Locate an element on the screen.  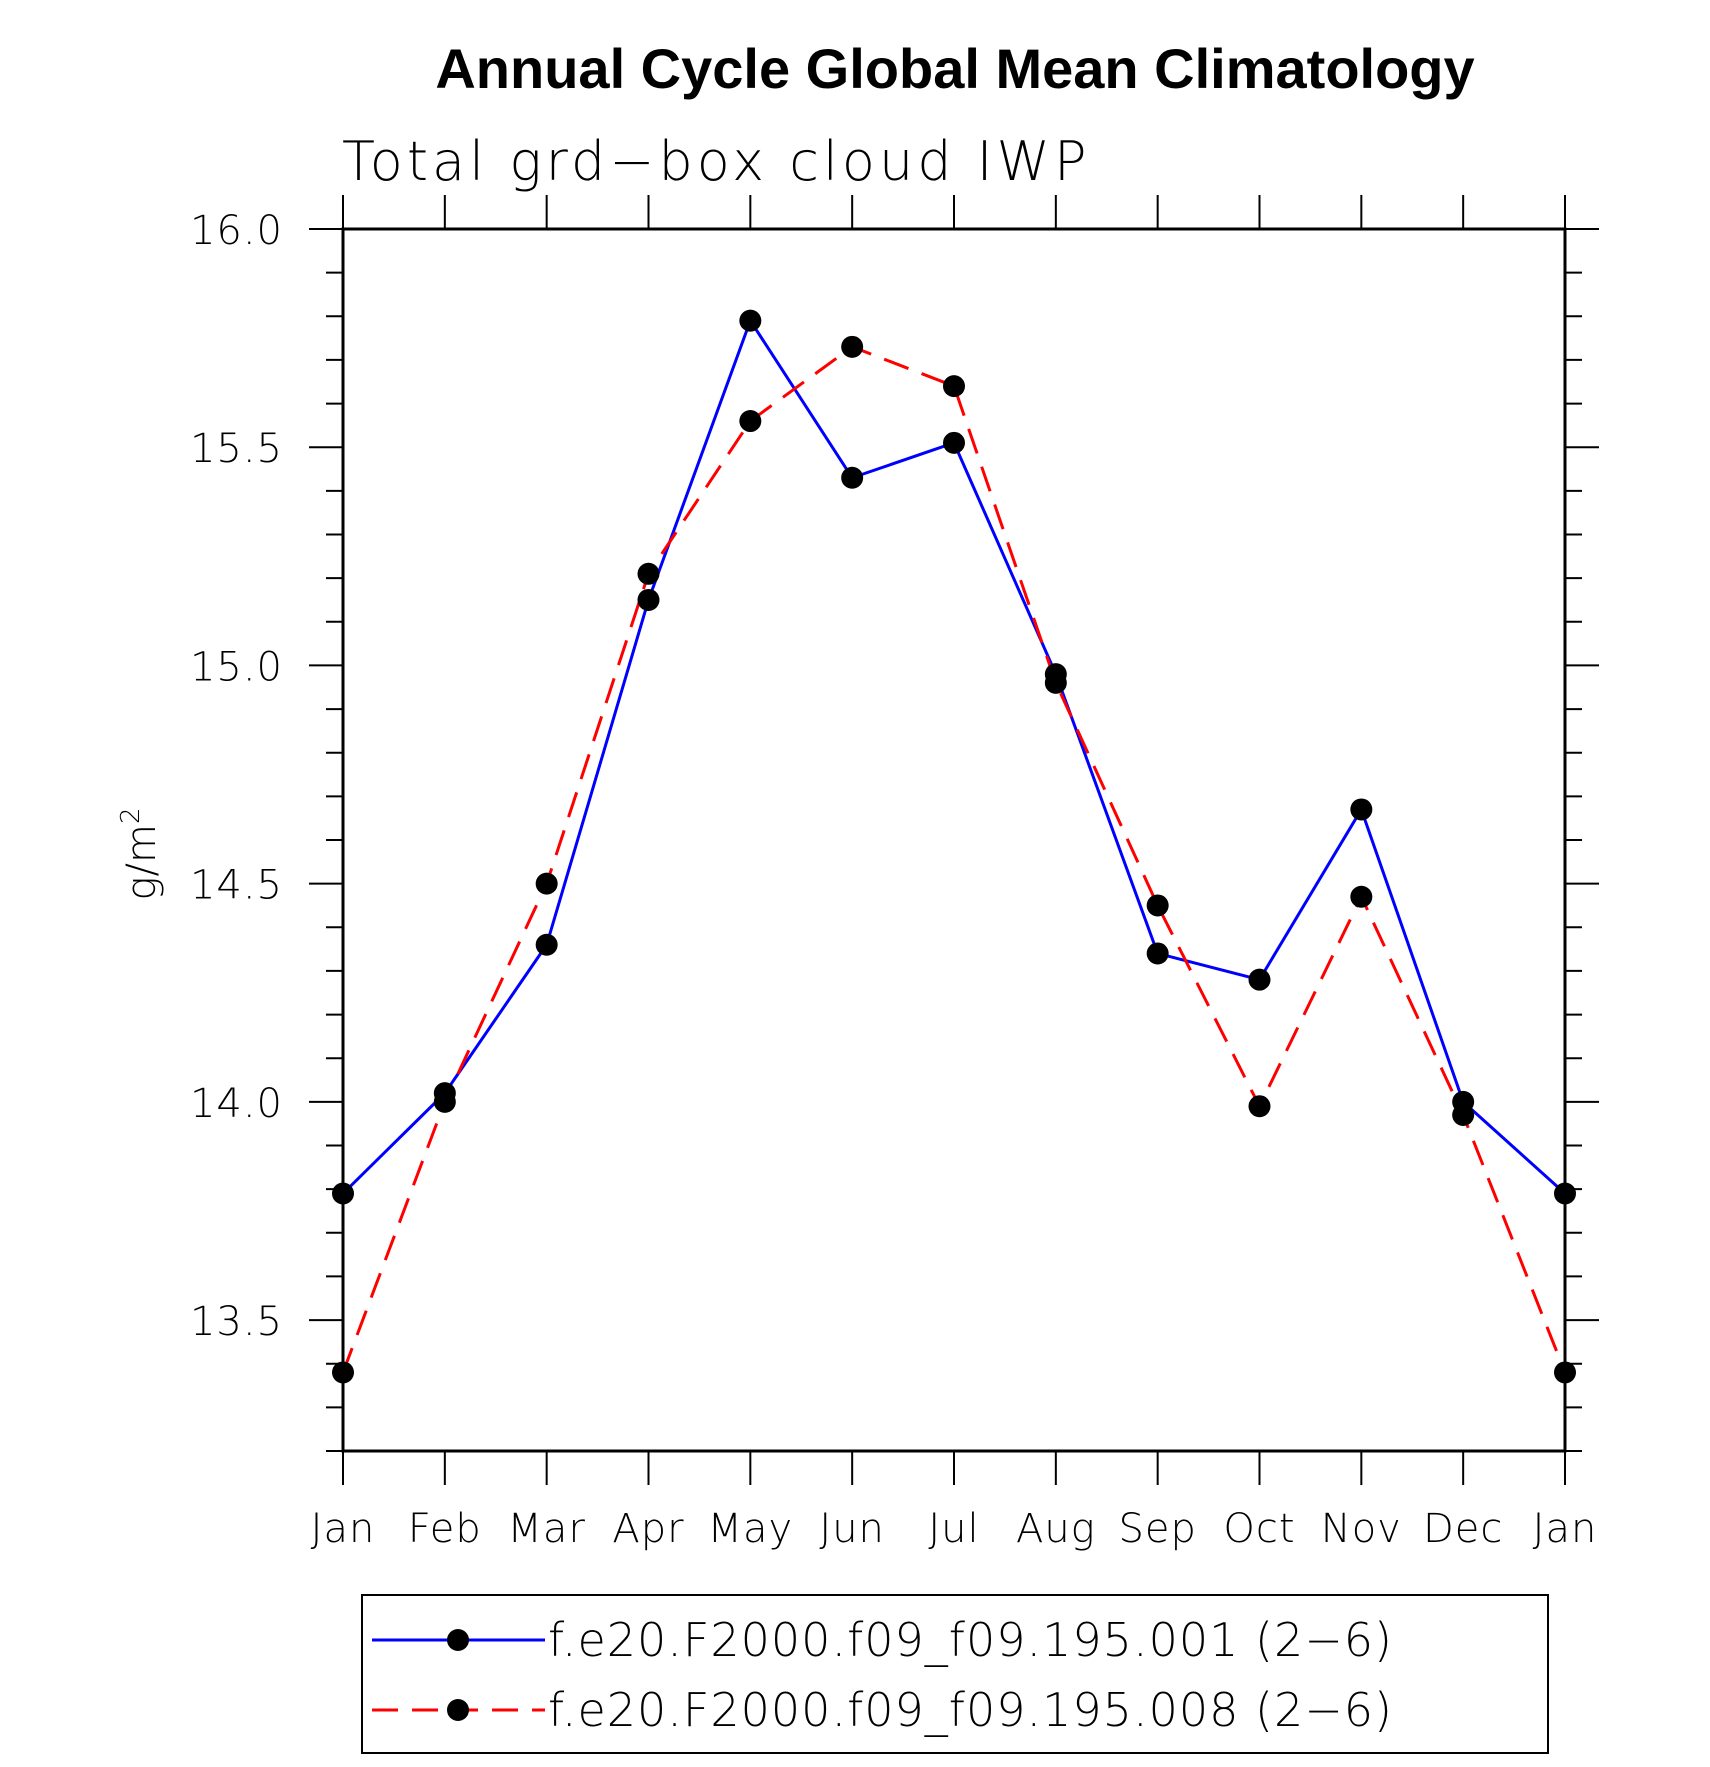
y-axis-label-exponent: 2 is located at coordinates (131, 816).